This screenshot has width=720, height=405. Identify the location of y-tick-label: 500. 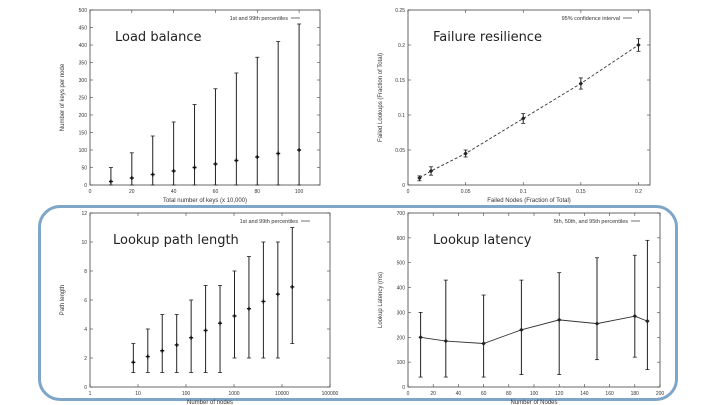
(83, 11).